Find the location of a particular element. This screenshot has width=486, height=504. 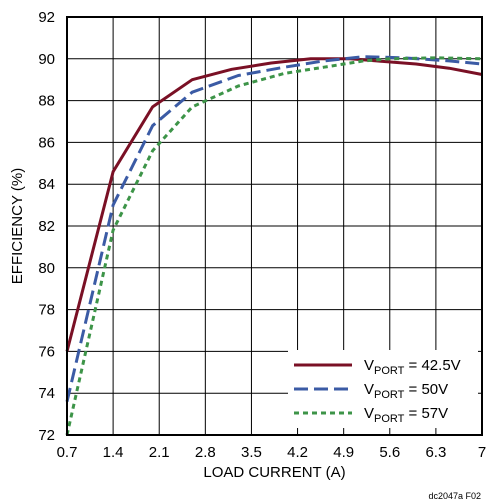

legend-label-2: VPORT = 50V is located at coordinates (406, 391).